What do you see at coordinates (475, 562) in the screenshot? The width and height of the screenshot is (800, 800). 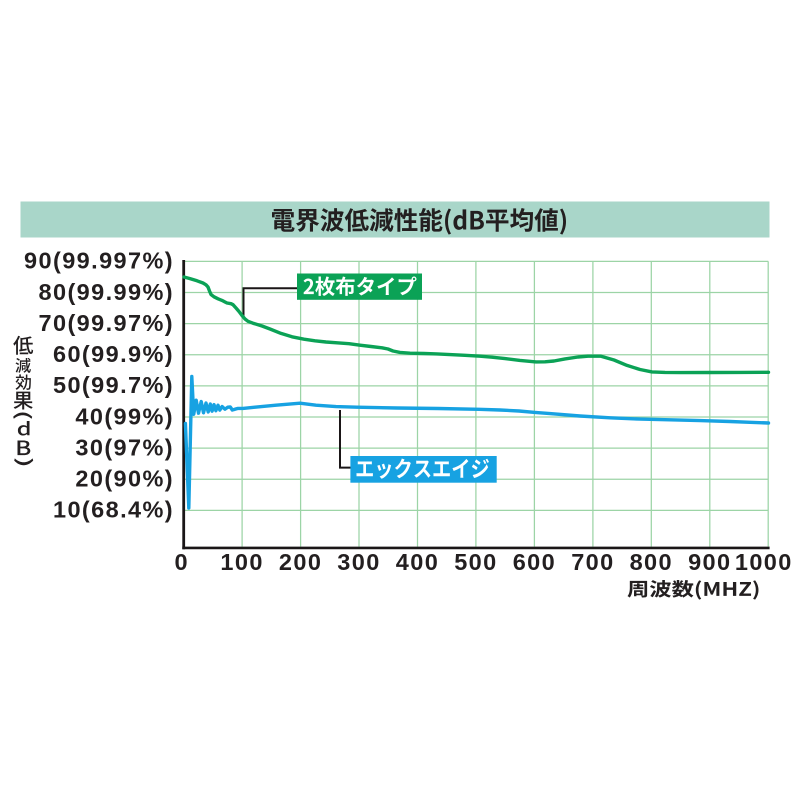 I see `svg-text: 500` at bounding box center [475, 562].